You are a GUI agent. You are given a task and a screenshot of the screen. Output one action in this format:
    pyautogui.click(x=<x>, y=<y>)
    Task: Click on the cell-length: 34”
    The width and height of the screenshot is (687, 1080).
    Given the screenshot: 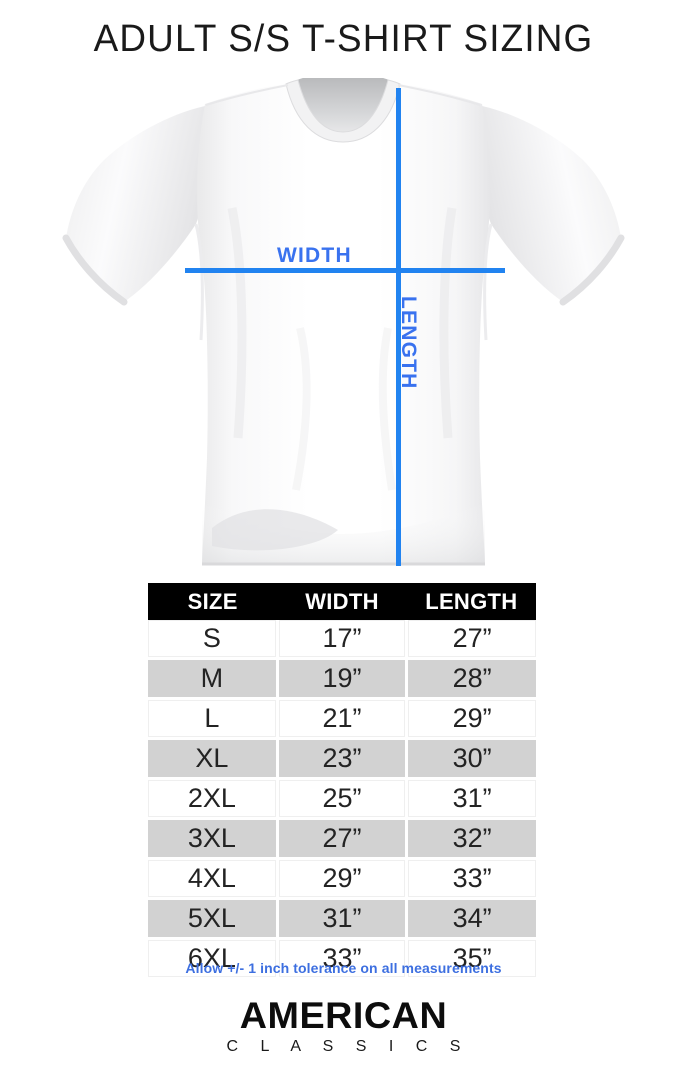 What is the action you would take?
    pyautogui.click(x=471, y=919)
    